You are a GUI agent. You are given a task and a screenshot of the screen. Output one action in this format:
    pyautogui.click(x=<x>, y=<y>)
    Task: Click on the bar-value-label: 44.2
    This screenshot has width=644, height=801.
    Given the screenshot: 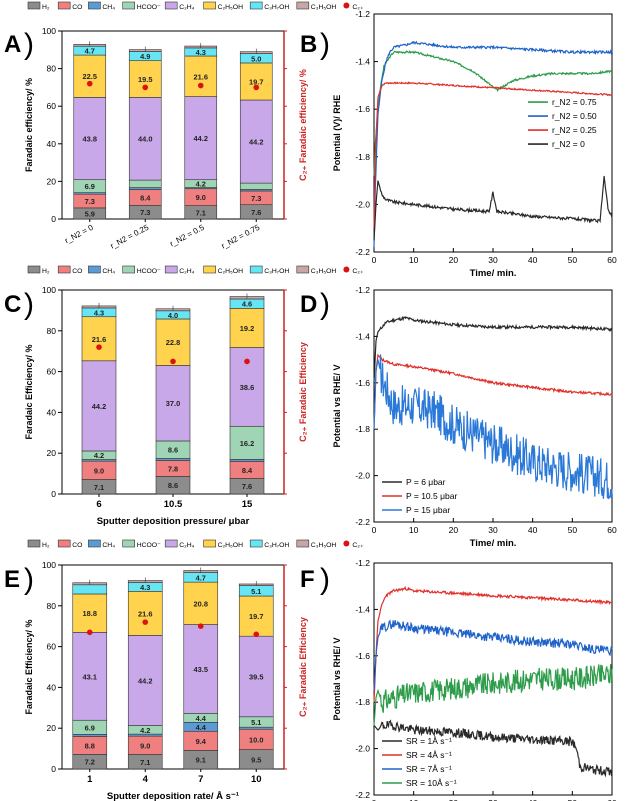 What is the action you would take?
    pyautogui.click(x=99, y=406)
    